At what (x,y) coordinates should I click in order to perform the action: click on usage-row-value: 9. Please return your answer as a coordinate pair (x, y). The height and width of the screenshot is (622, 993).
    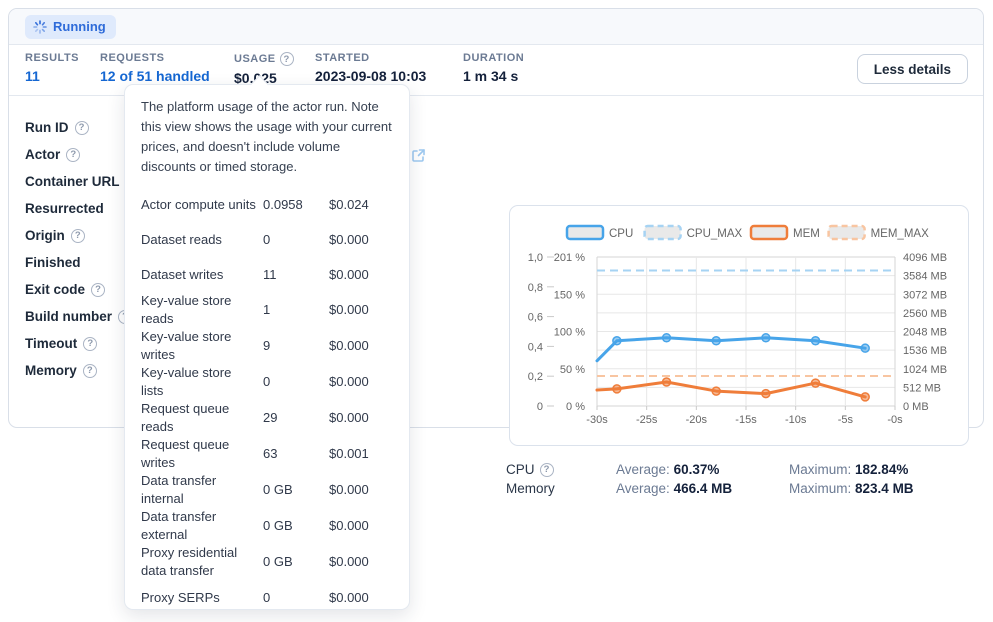
    Looking at the image, I should click on (267, 345).